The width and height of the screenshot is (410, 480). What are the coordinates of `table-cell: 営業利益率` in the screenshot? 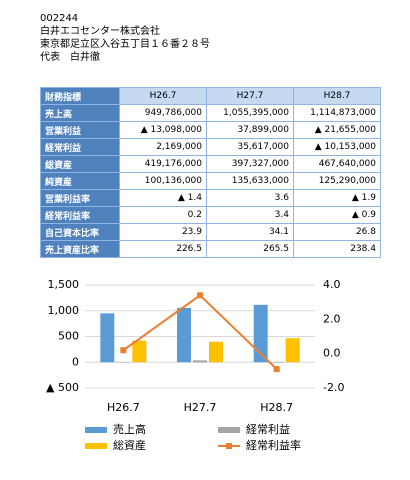 It's located at (80, 198).